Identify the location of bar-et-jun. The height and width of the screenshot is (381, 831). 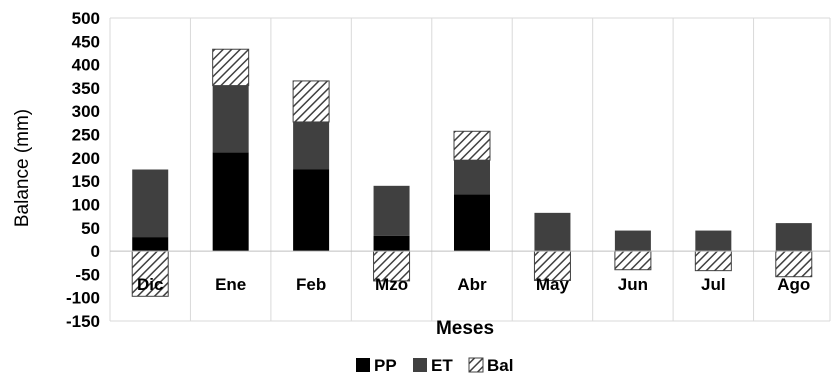
(632, 241).